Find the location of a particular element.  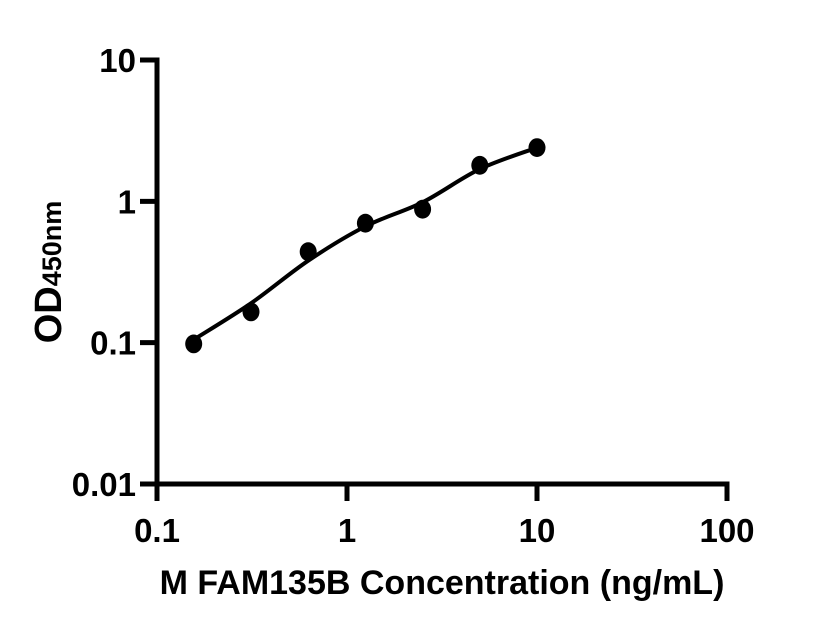

x-tick-label: 1 is located at coordinates (347, 530).